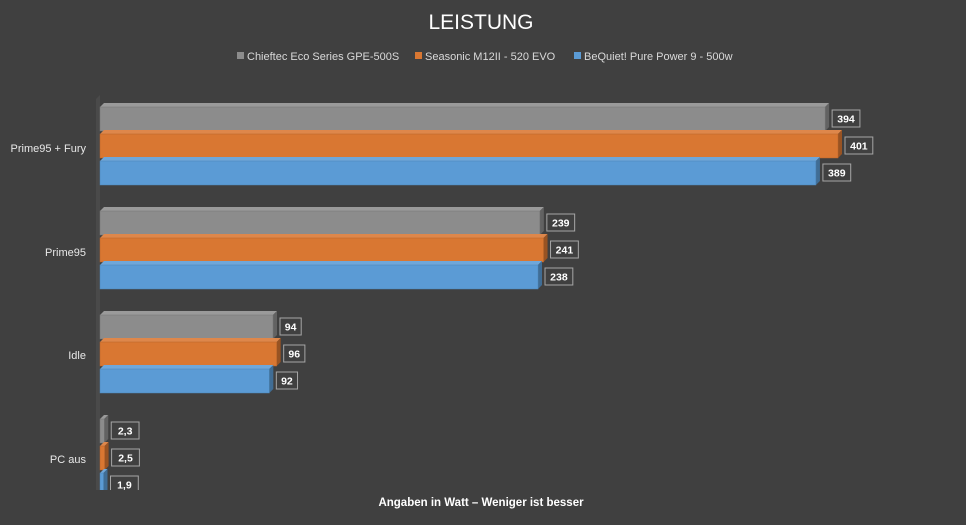 Image resolution: width=966 pixels, height=525 pixels. What do you see at coordinates (481, 503) in the screenshot?
I see `x-axis-label: Angaben in Watt – Weniger ist besser` at bounding box center [481, 503].